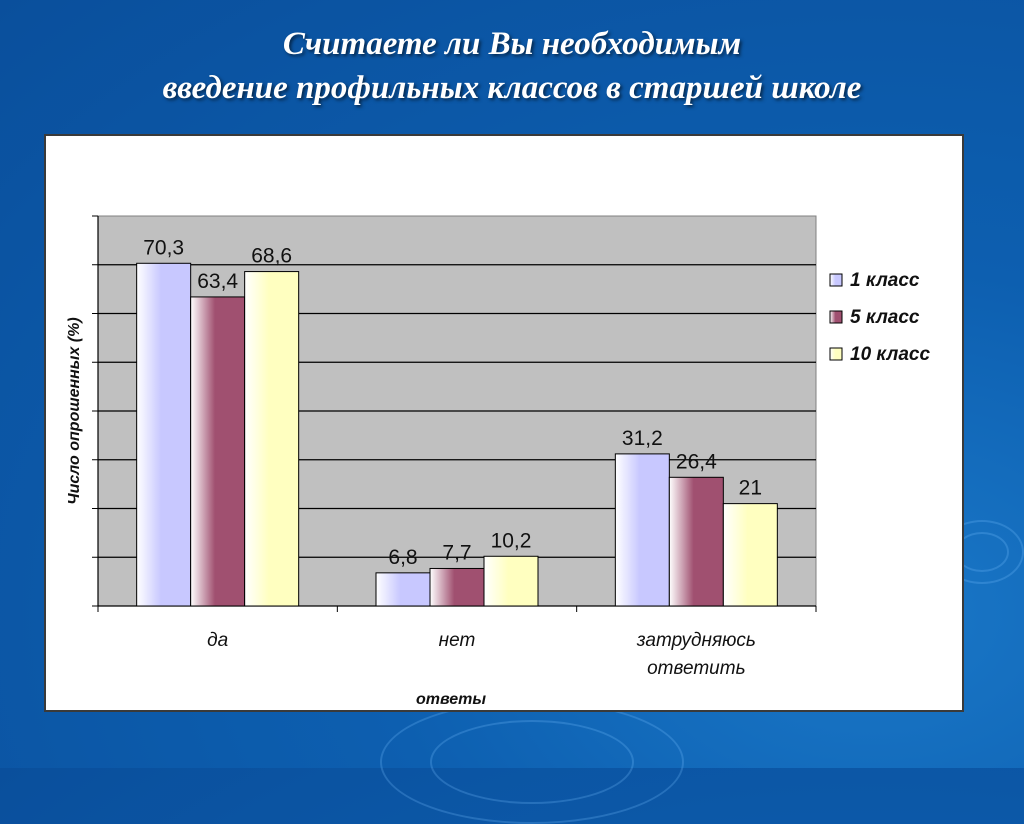 Image resolution: width=1024 pixels, height=824 pixels. What do you see at coordinates (271, 256) in the screenshot?
I see `data-label: 68,6` at bounding box center [271, 256].